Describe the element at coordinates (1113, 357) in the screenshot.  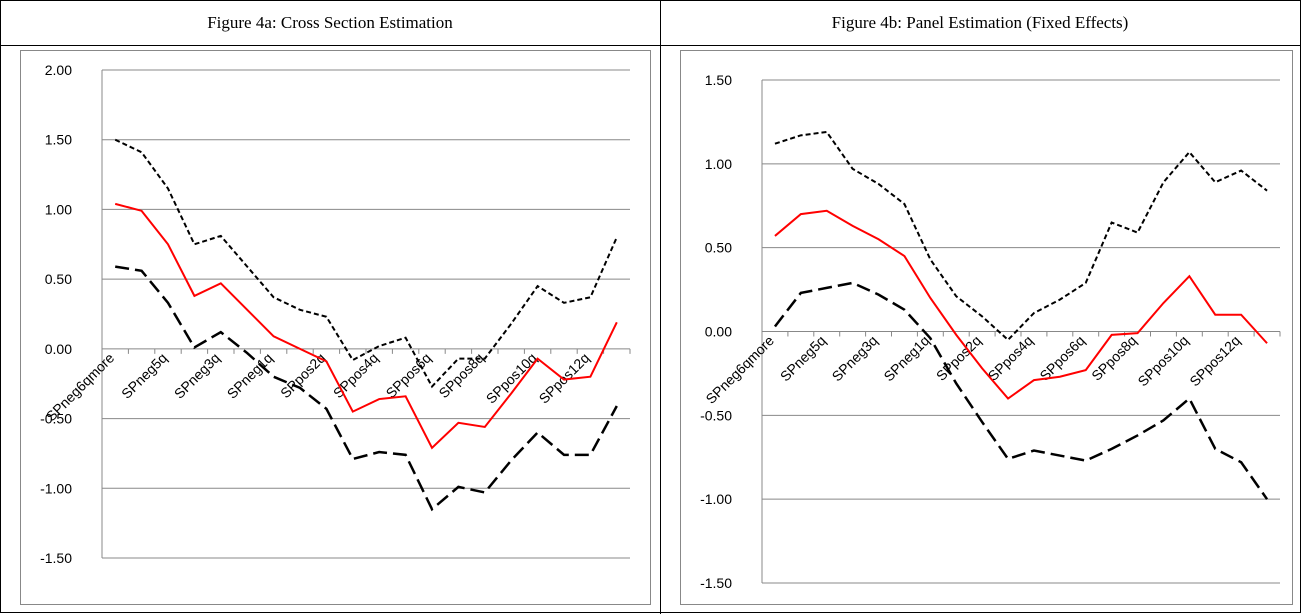
I see `x-tick-label: SPpos8q` at that location.